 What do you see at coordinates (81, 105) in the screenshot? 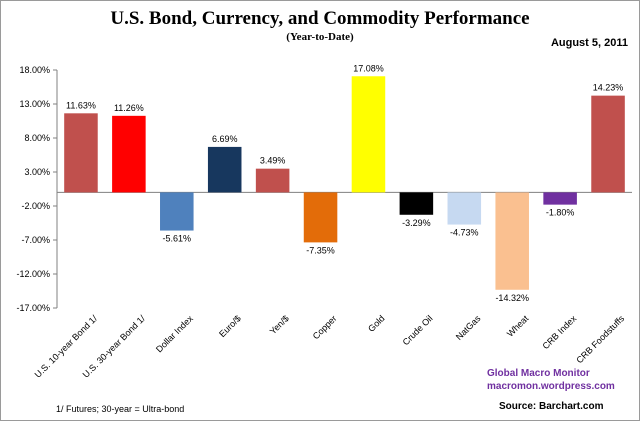
I see `data-label: 11.63%` at bounding box center [81, 105].